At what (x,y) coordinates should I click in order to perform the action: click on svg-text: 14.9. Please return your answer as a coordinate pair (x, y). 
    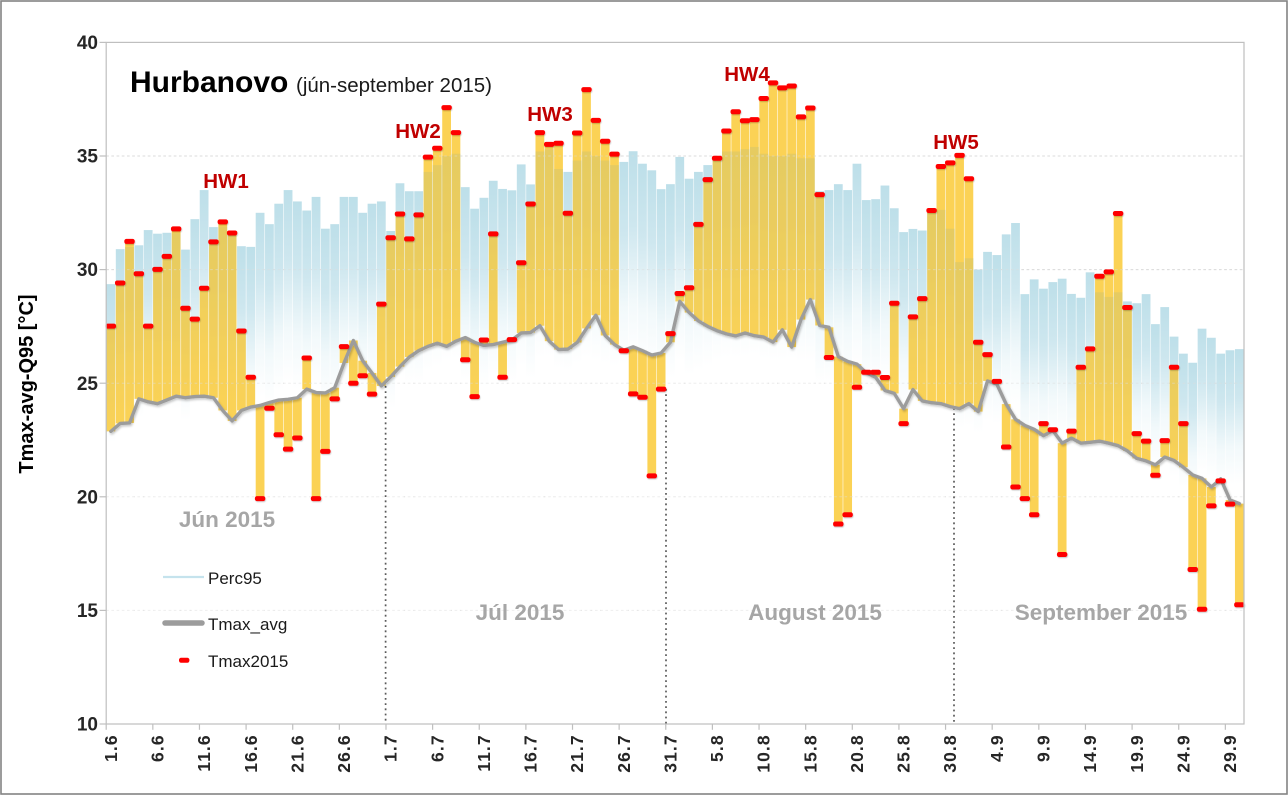
    Looking at the image, I should click on (1090, 753).